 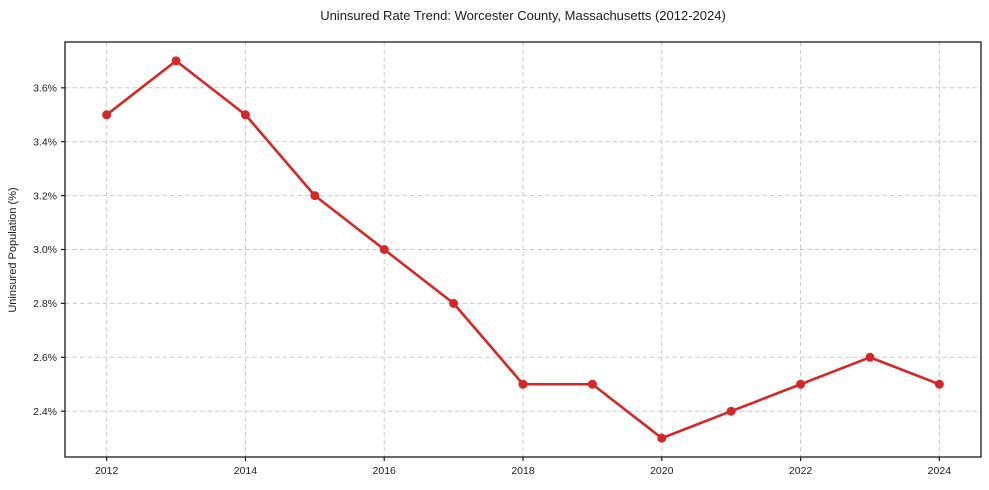 I want to click on y-tick-label: 3.0%, so click(x=45, y=250).